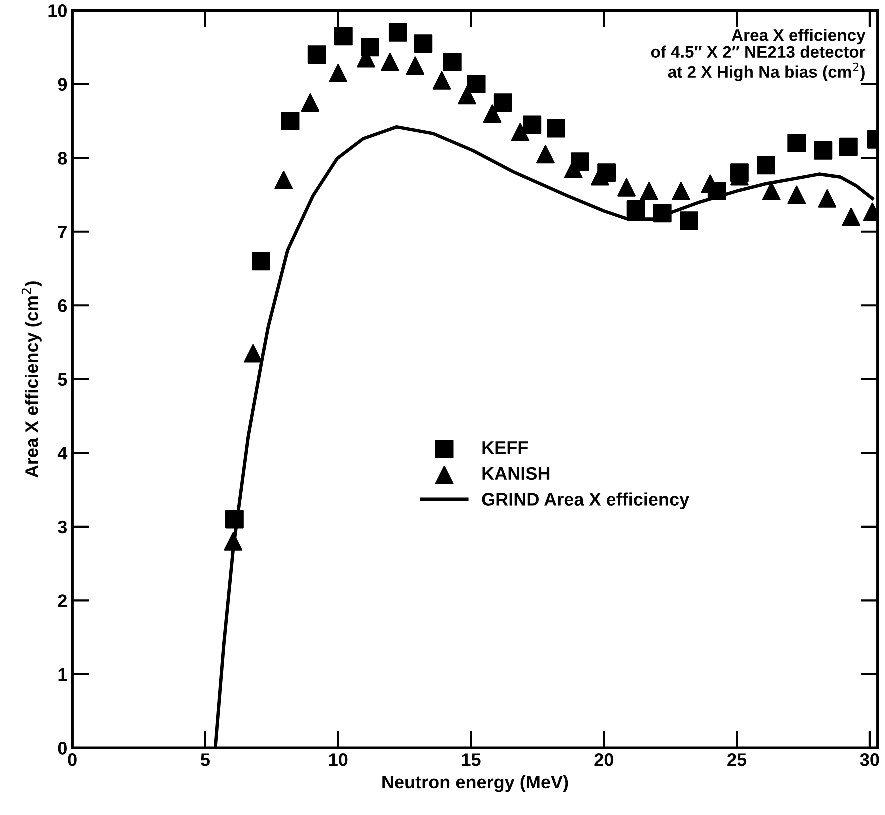 Image resolution: width=885 pixels, height=815 pixels. I want to click on y-tick-label: 5, so click(63, 380).